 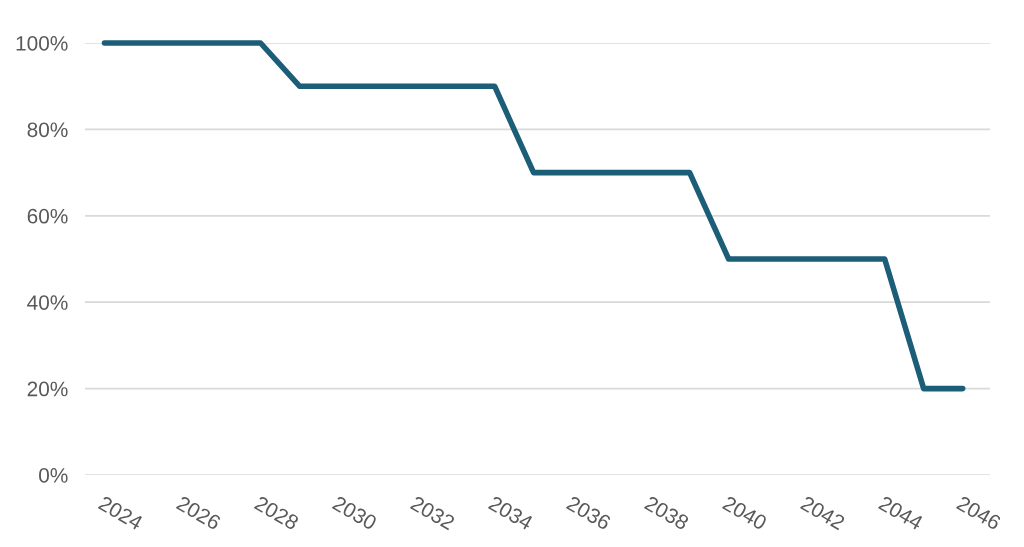 I want to click on x-tick-label: 2024, so click(x=120, y=513).